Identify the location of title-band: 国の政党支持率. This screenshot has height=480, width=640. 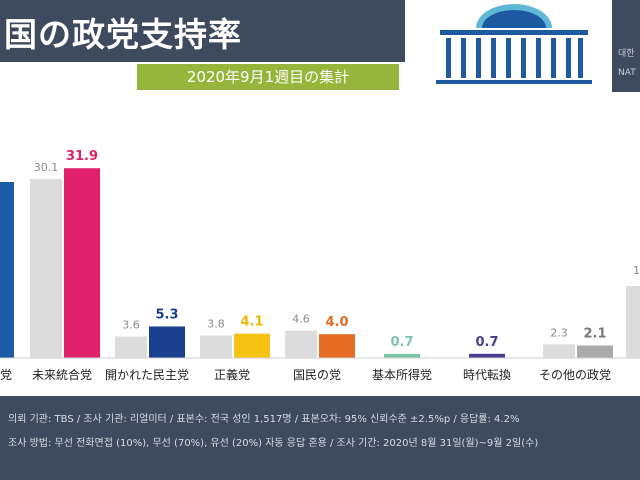
(202, 31).